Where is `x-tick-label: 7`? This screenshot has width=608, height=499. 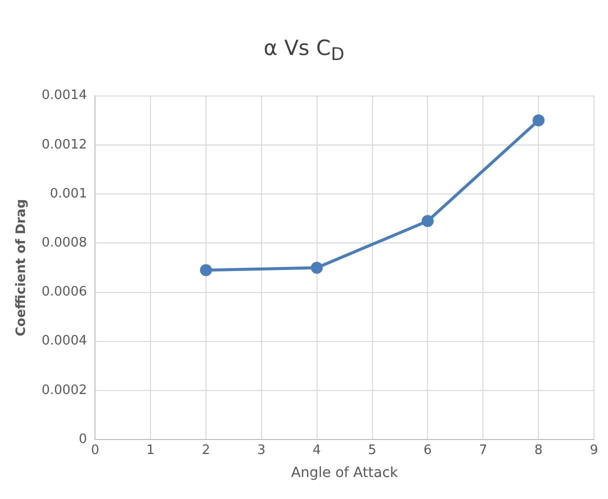
x-tick-label: 7 is located at coordinates (483, 450).